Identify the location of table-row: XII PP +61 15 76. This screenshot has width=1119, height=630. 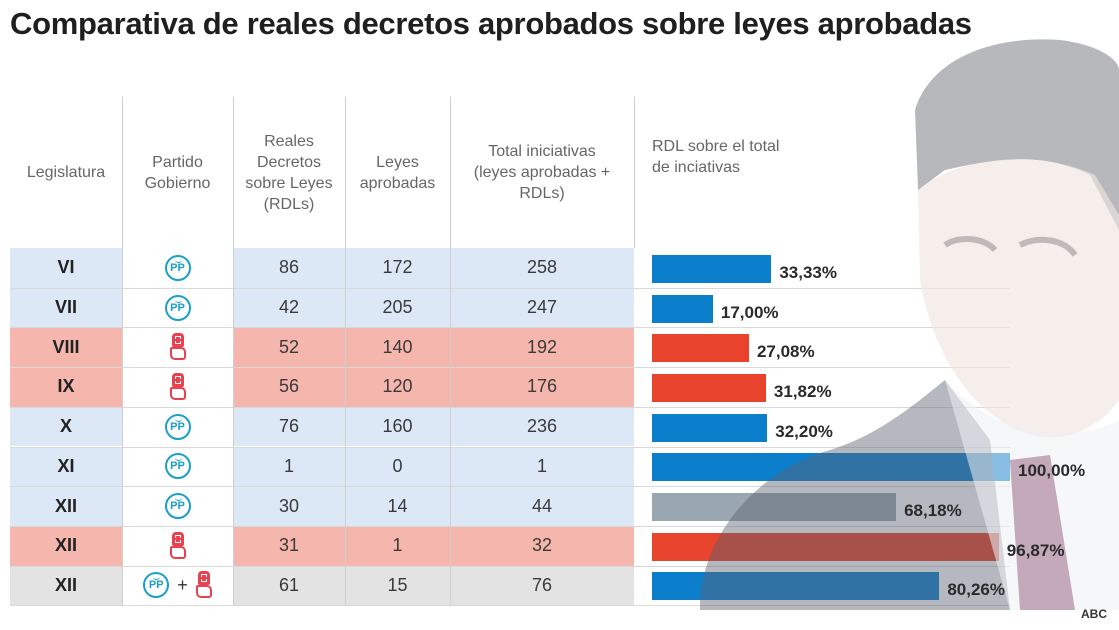
(322, 585).